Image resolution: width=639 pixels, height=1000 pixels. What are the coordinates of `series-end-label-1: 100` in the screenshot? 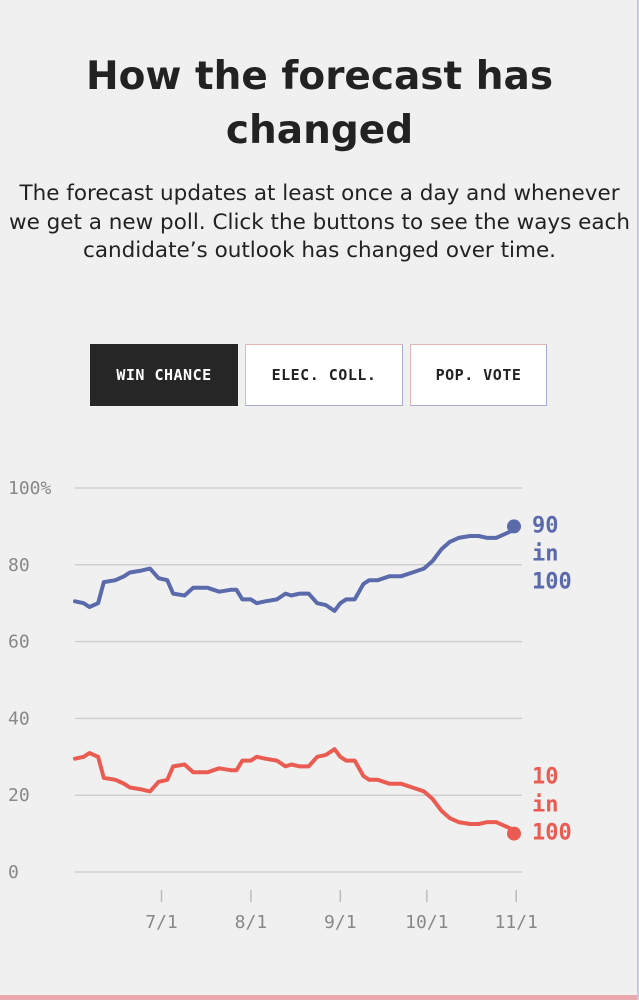 It's located at (552, 833).